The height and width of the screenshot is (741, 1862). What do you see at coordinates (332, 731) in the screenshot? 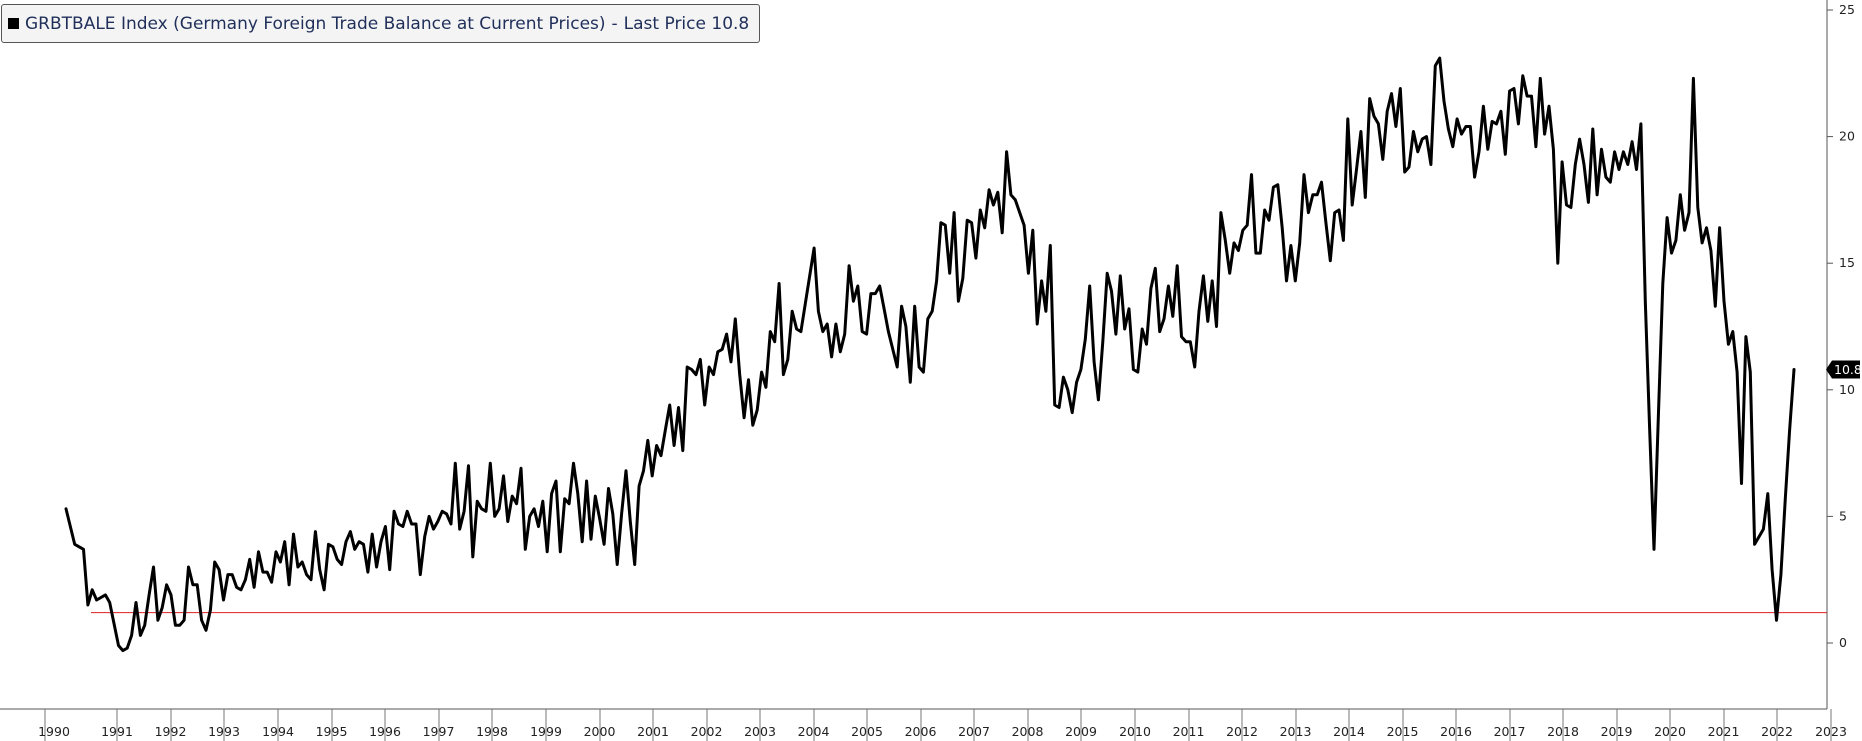
I see `x-tick-label: 1995` at bounding box center [332, 731].